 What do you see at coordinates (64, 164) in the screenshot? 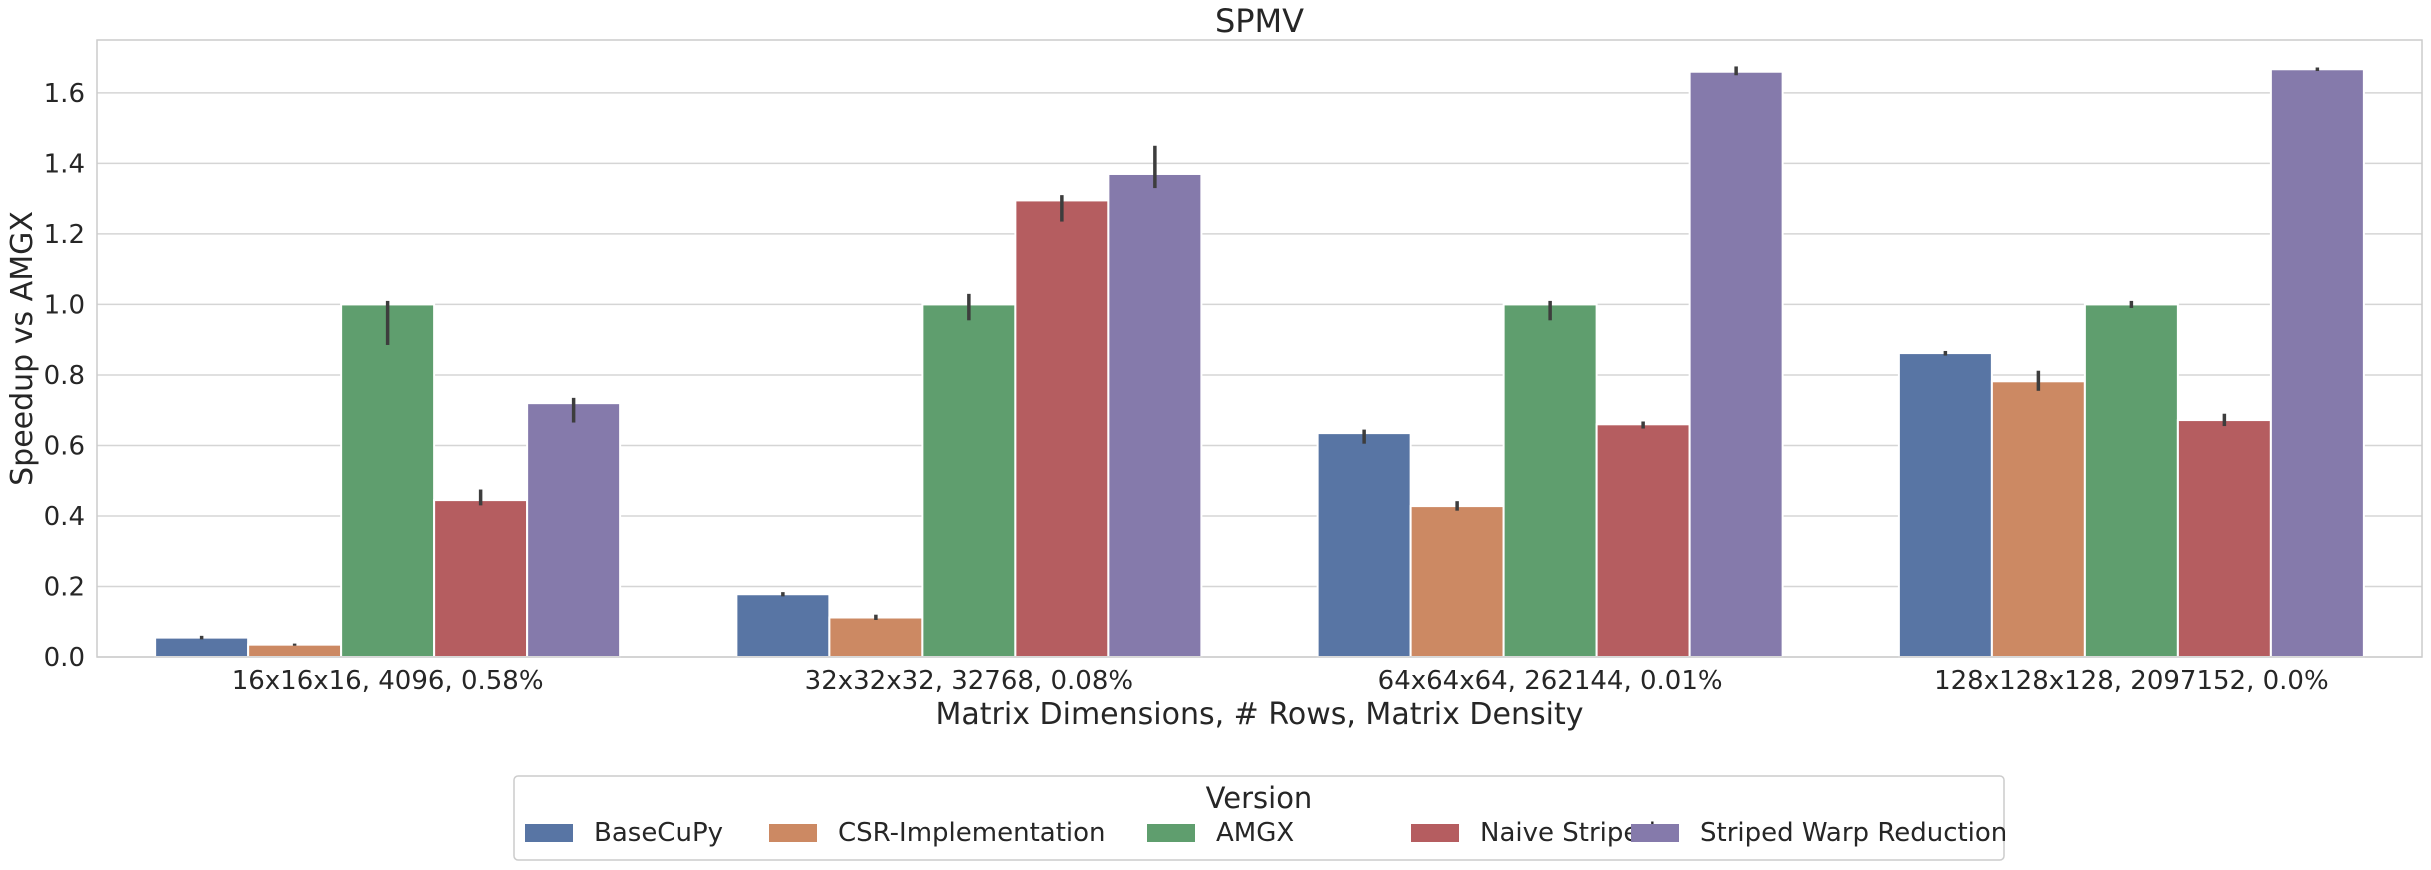
I see `y-tick-label: 1.4` at bounding box center [64, 164].